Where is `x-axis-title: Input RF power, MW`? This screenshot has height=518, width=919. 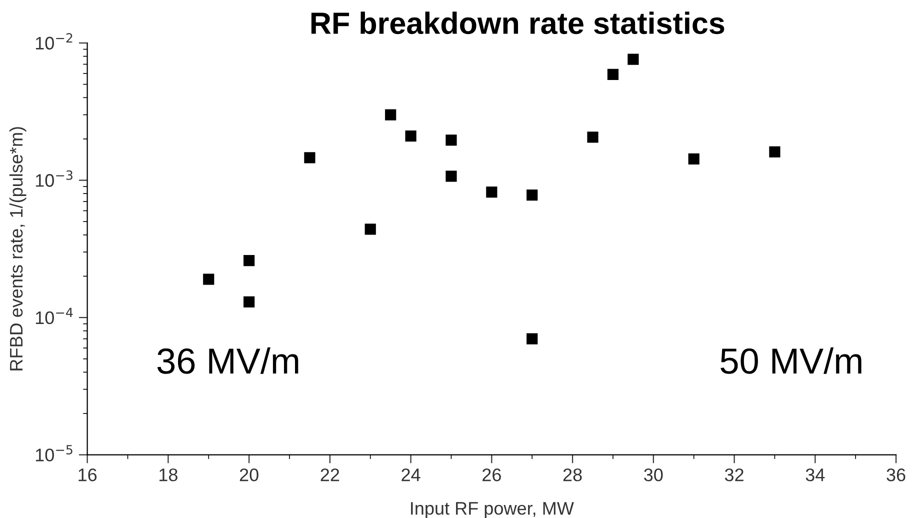 x-axis-title: Input RF power, MW is located at coordinates (492, 510).